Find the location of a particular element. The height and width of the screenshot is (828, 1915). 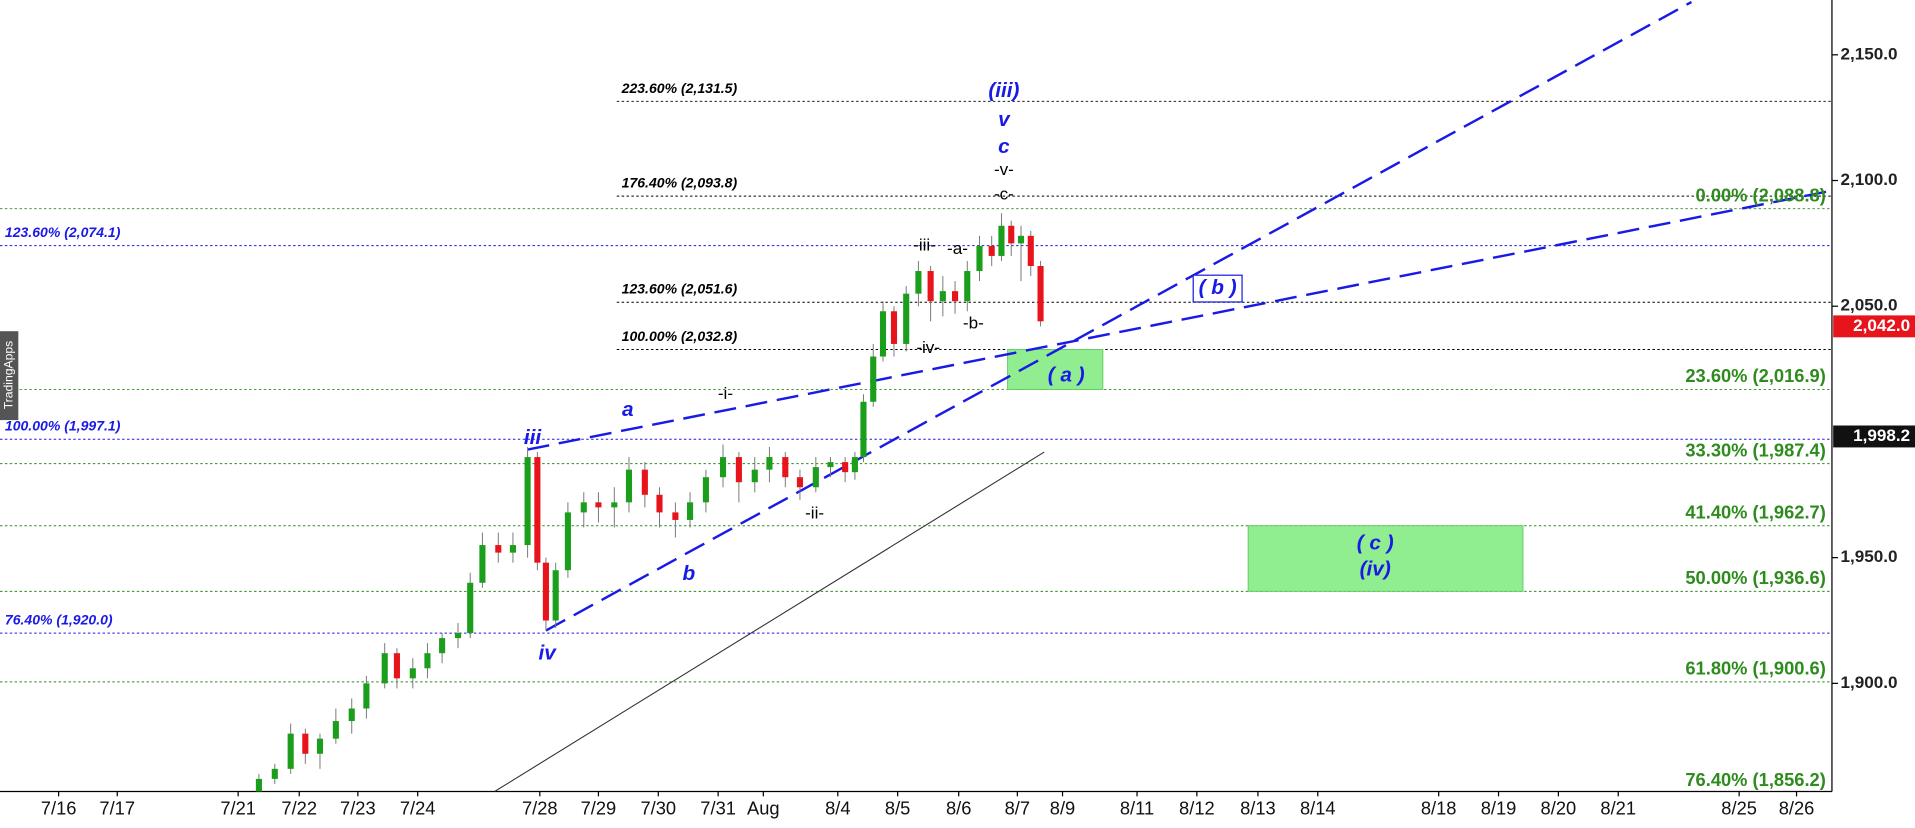

zone-label: ( c ) is located at coordinates (1375, 543).